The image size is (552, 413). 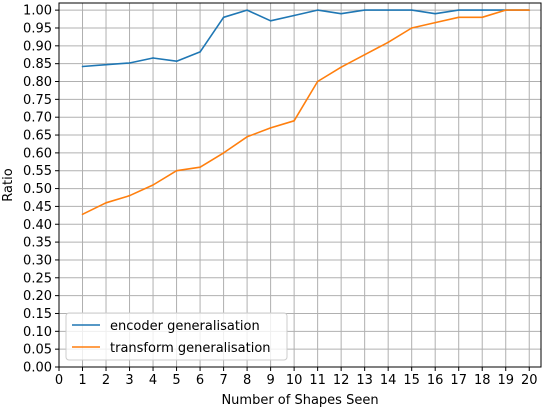 What do you see at coordinates (8, 184) in the screenshot?
I see `y-axis-label: Ratio` at bounding box center [8, 184].